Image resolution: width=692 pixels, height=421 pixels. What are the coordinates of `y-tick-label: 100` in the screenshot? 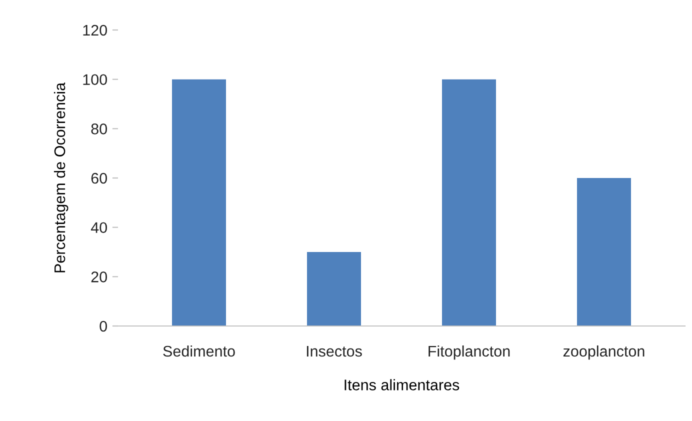 It's located at (95, 80).